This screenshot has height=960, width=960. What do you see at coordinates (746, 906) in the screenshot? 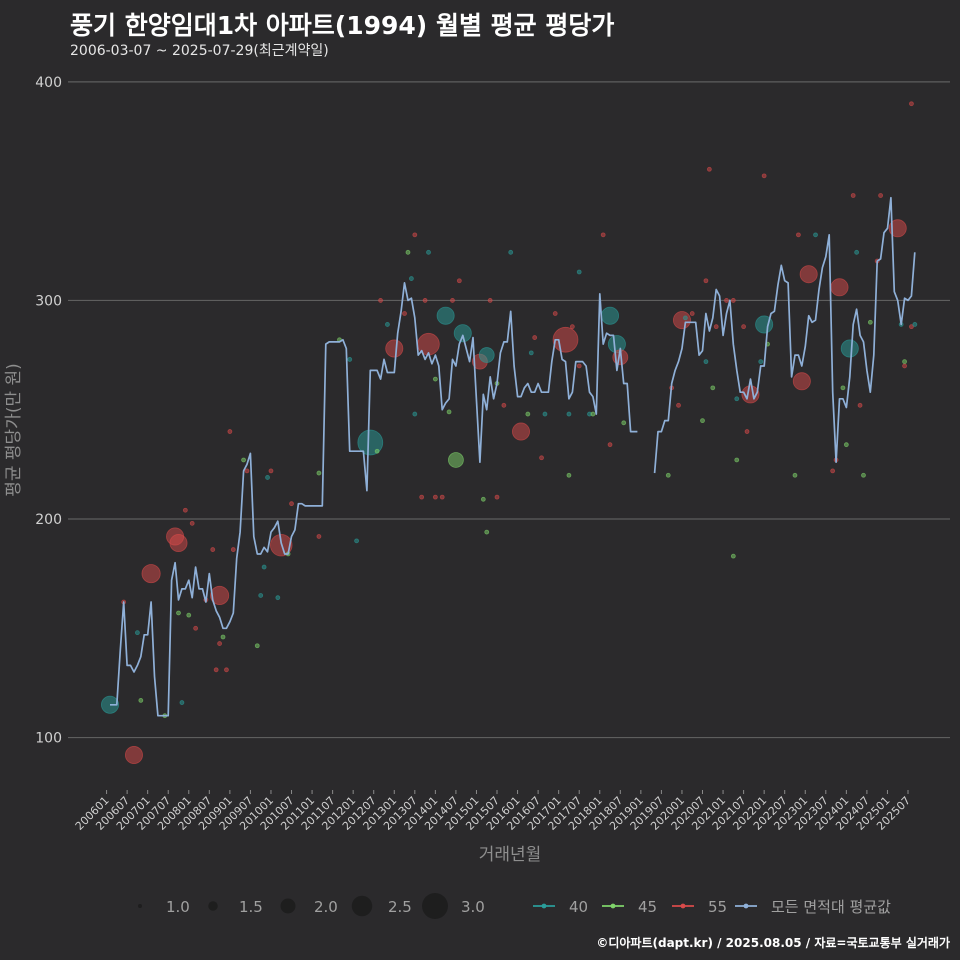
I see `legend-swatch-dot` at bounding box center [746, 906].